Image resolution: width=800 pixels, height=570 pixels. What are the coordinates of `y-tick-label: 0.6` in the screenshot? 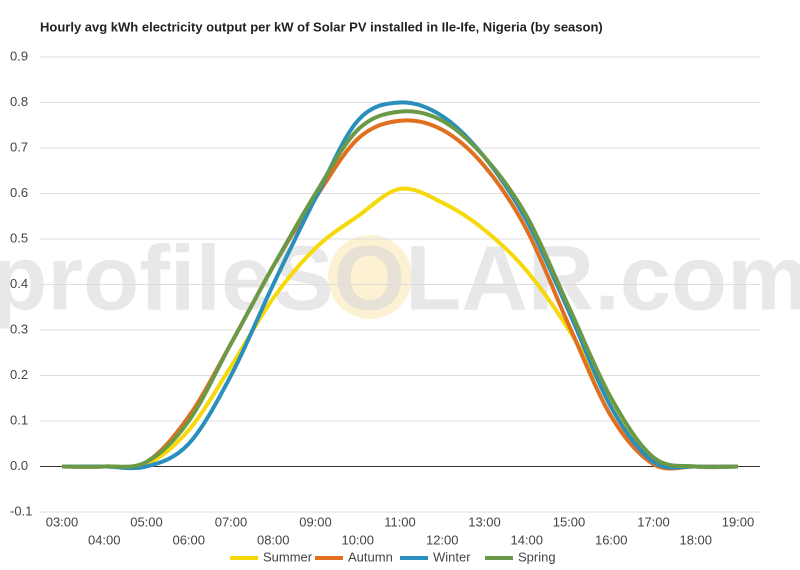 It's located at (19, 192).